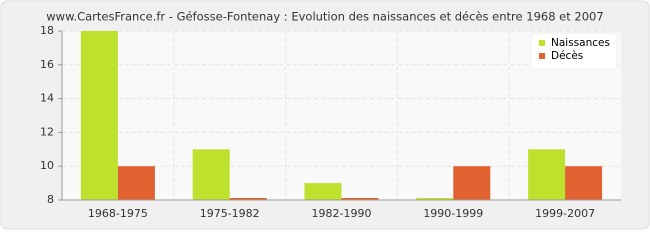 The image size is (650, 240). I want to click on y-tick-label: 12, so click(47, 131).